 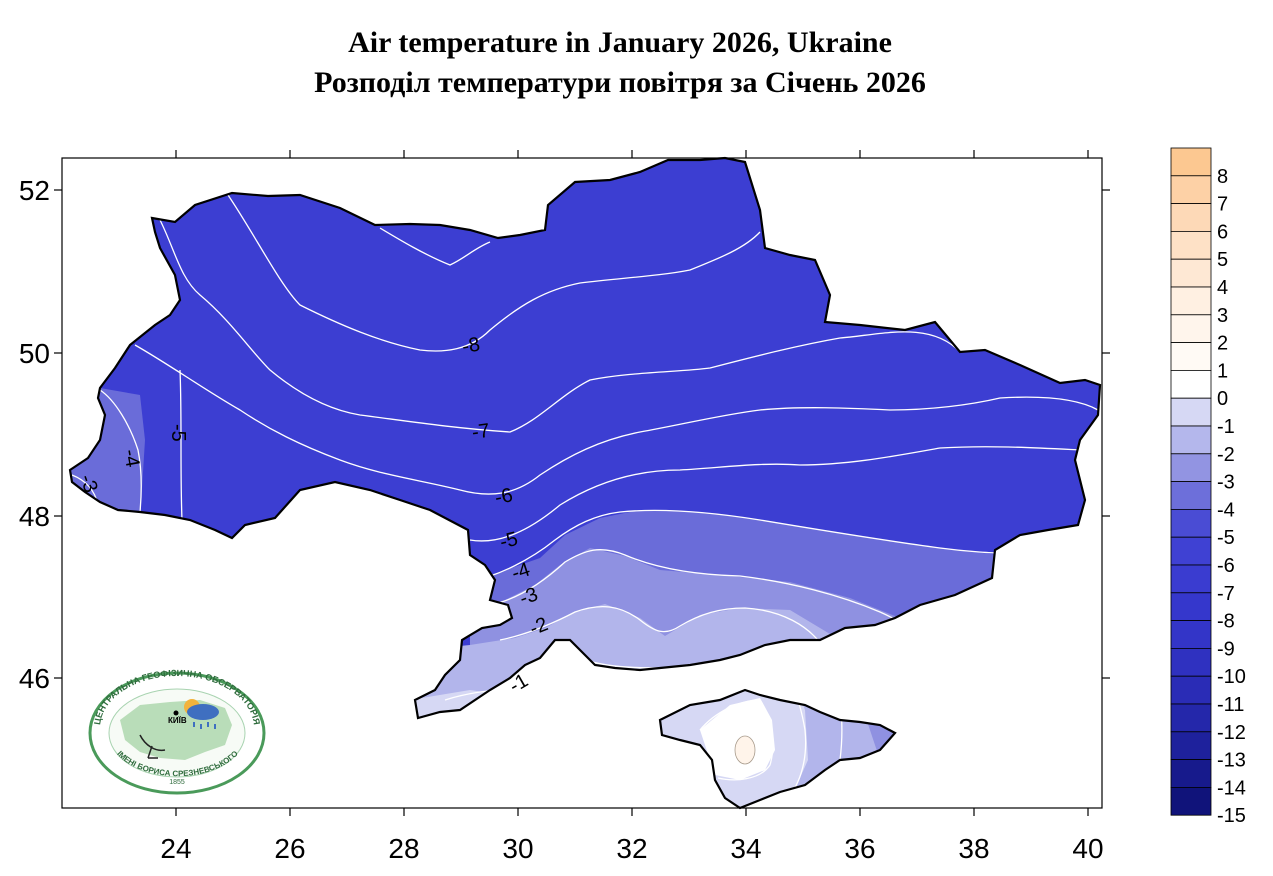 I want to click on x-tick-label: 32, so click(x=631, y=848).